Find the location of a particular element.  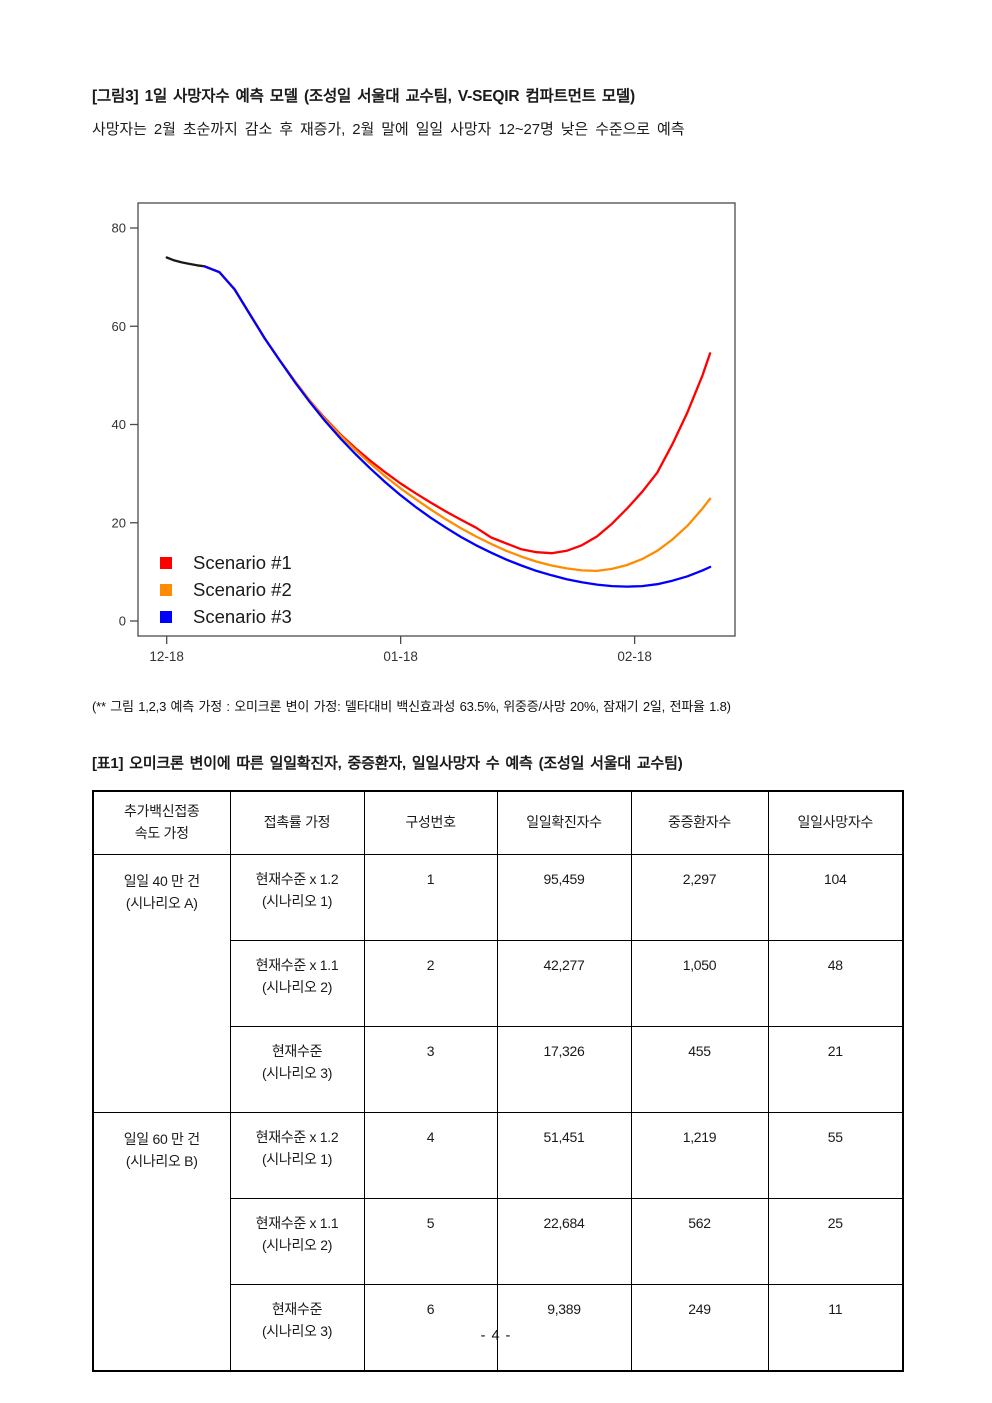

cell-config-number: 1 is located at coordinates (430, 897).